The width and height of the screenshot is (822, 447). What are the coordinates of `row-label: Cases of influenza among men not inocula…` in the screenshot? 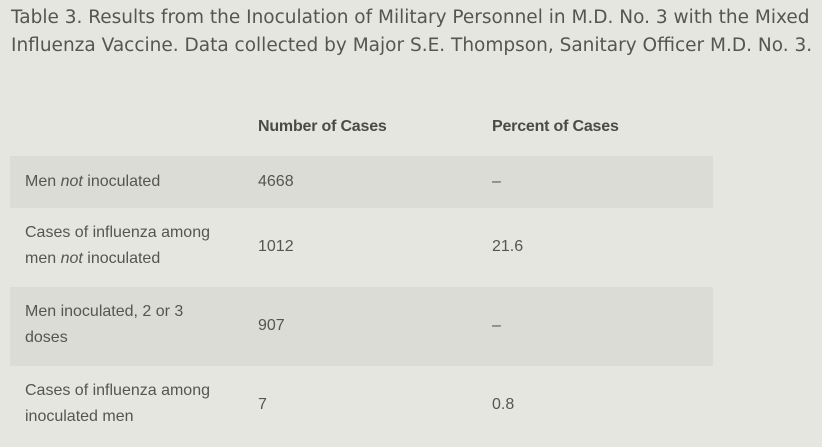 It's located at (117, 245).